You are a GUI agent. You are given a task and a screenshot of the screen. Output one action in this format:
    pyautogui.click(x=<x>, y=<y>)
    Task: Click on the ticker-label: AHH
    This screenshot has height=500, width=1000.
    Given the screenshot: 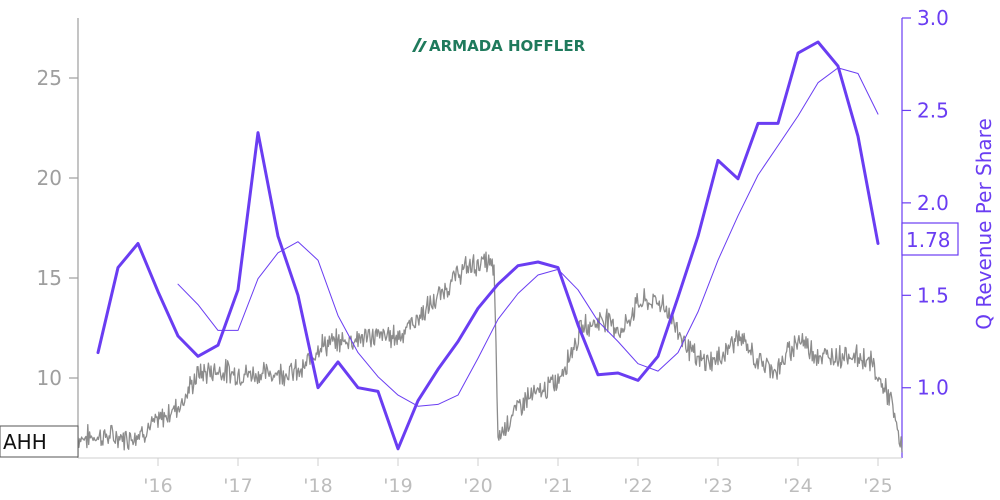 What is the action you would take?
    pyautogui.click(x=25, y=442)
    